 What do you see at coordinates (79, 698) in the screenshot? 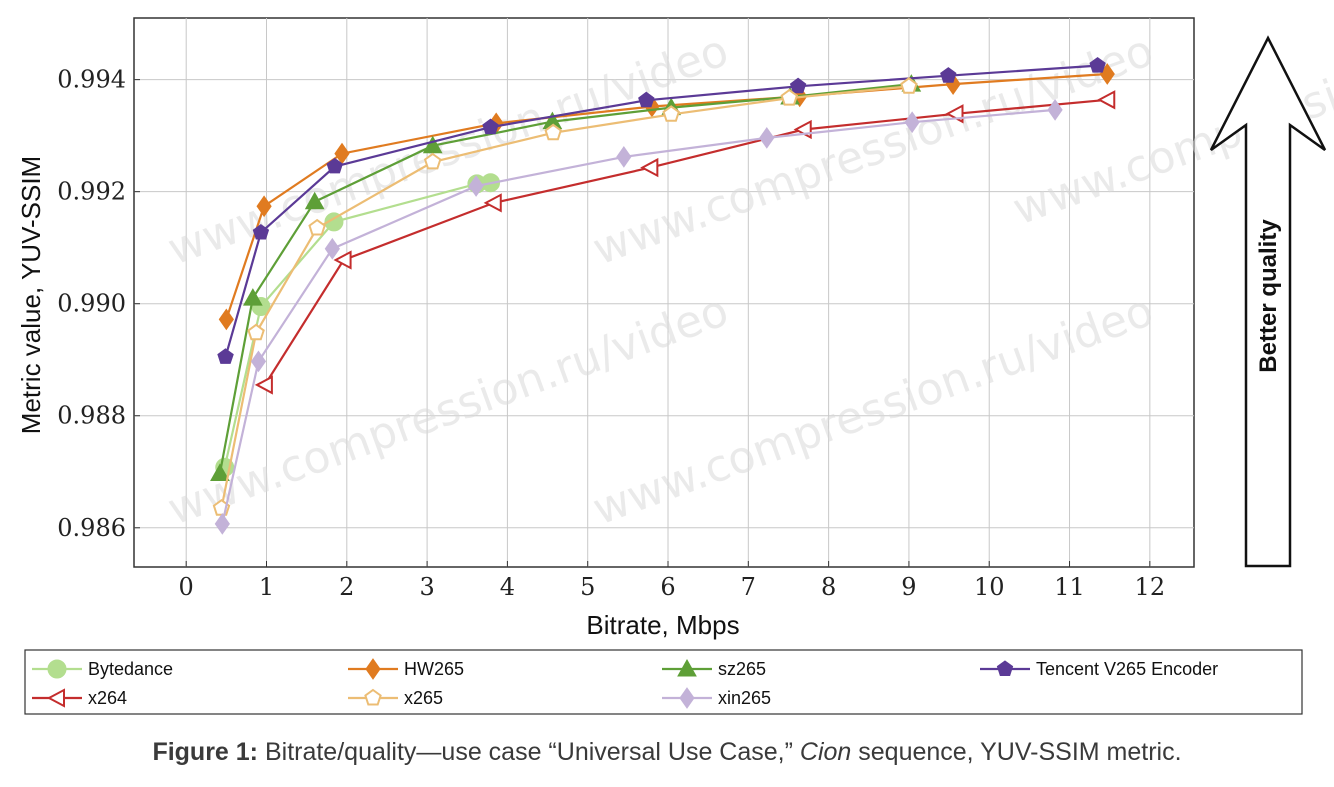
I see `legend-item-x264: x264` at bounding box center [79, 698].